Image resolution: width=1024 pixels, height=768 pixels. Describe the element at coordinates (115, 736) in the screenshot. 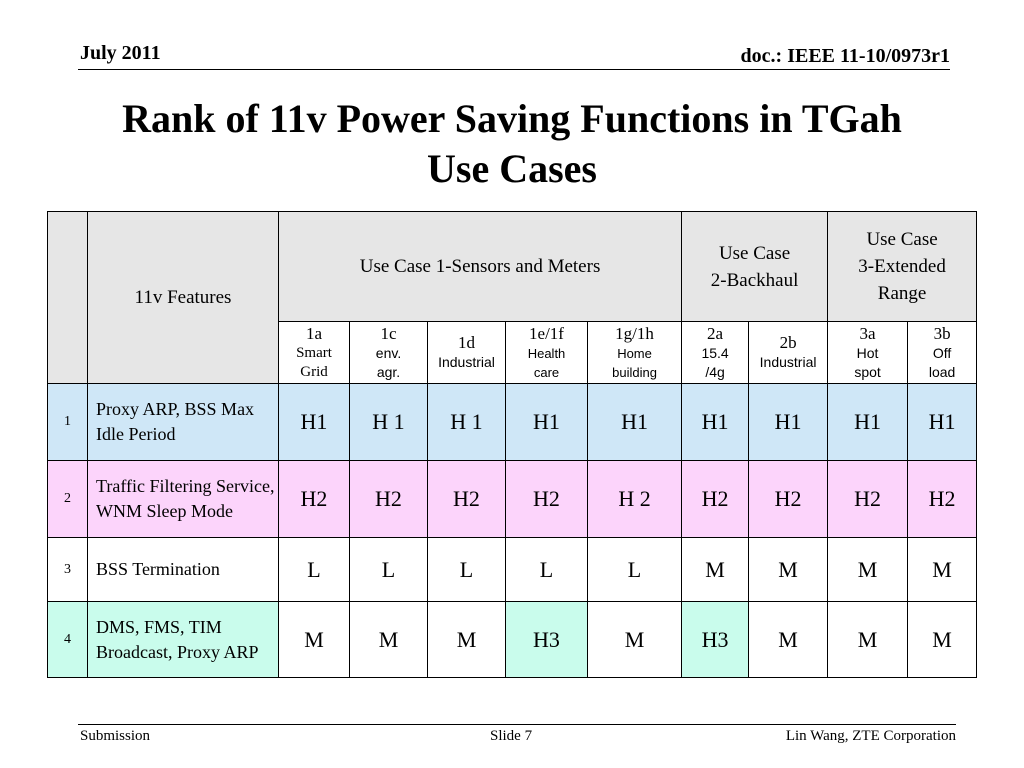

I see `footer-submission: Submission` at that location.